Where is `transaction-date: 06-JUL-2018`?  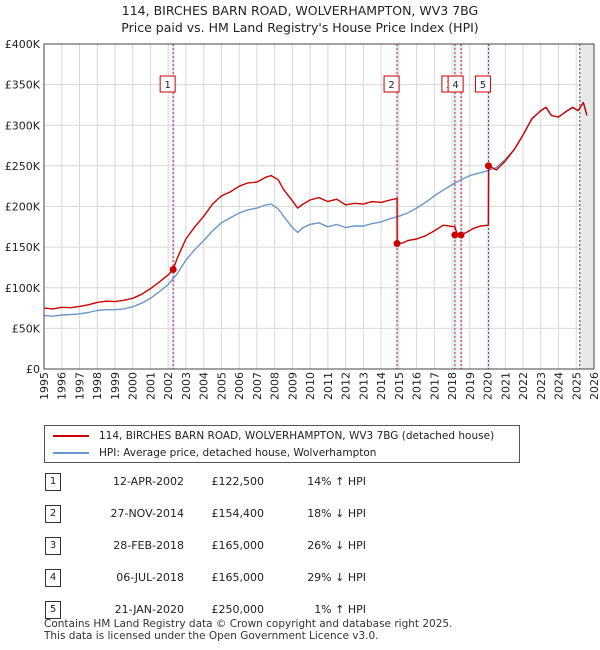
transaction-date: 06-JUL-2018 is located at coordinates (150, 577).